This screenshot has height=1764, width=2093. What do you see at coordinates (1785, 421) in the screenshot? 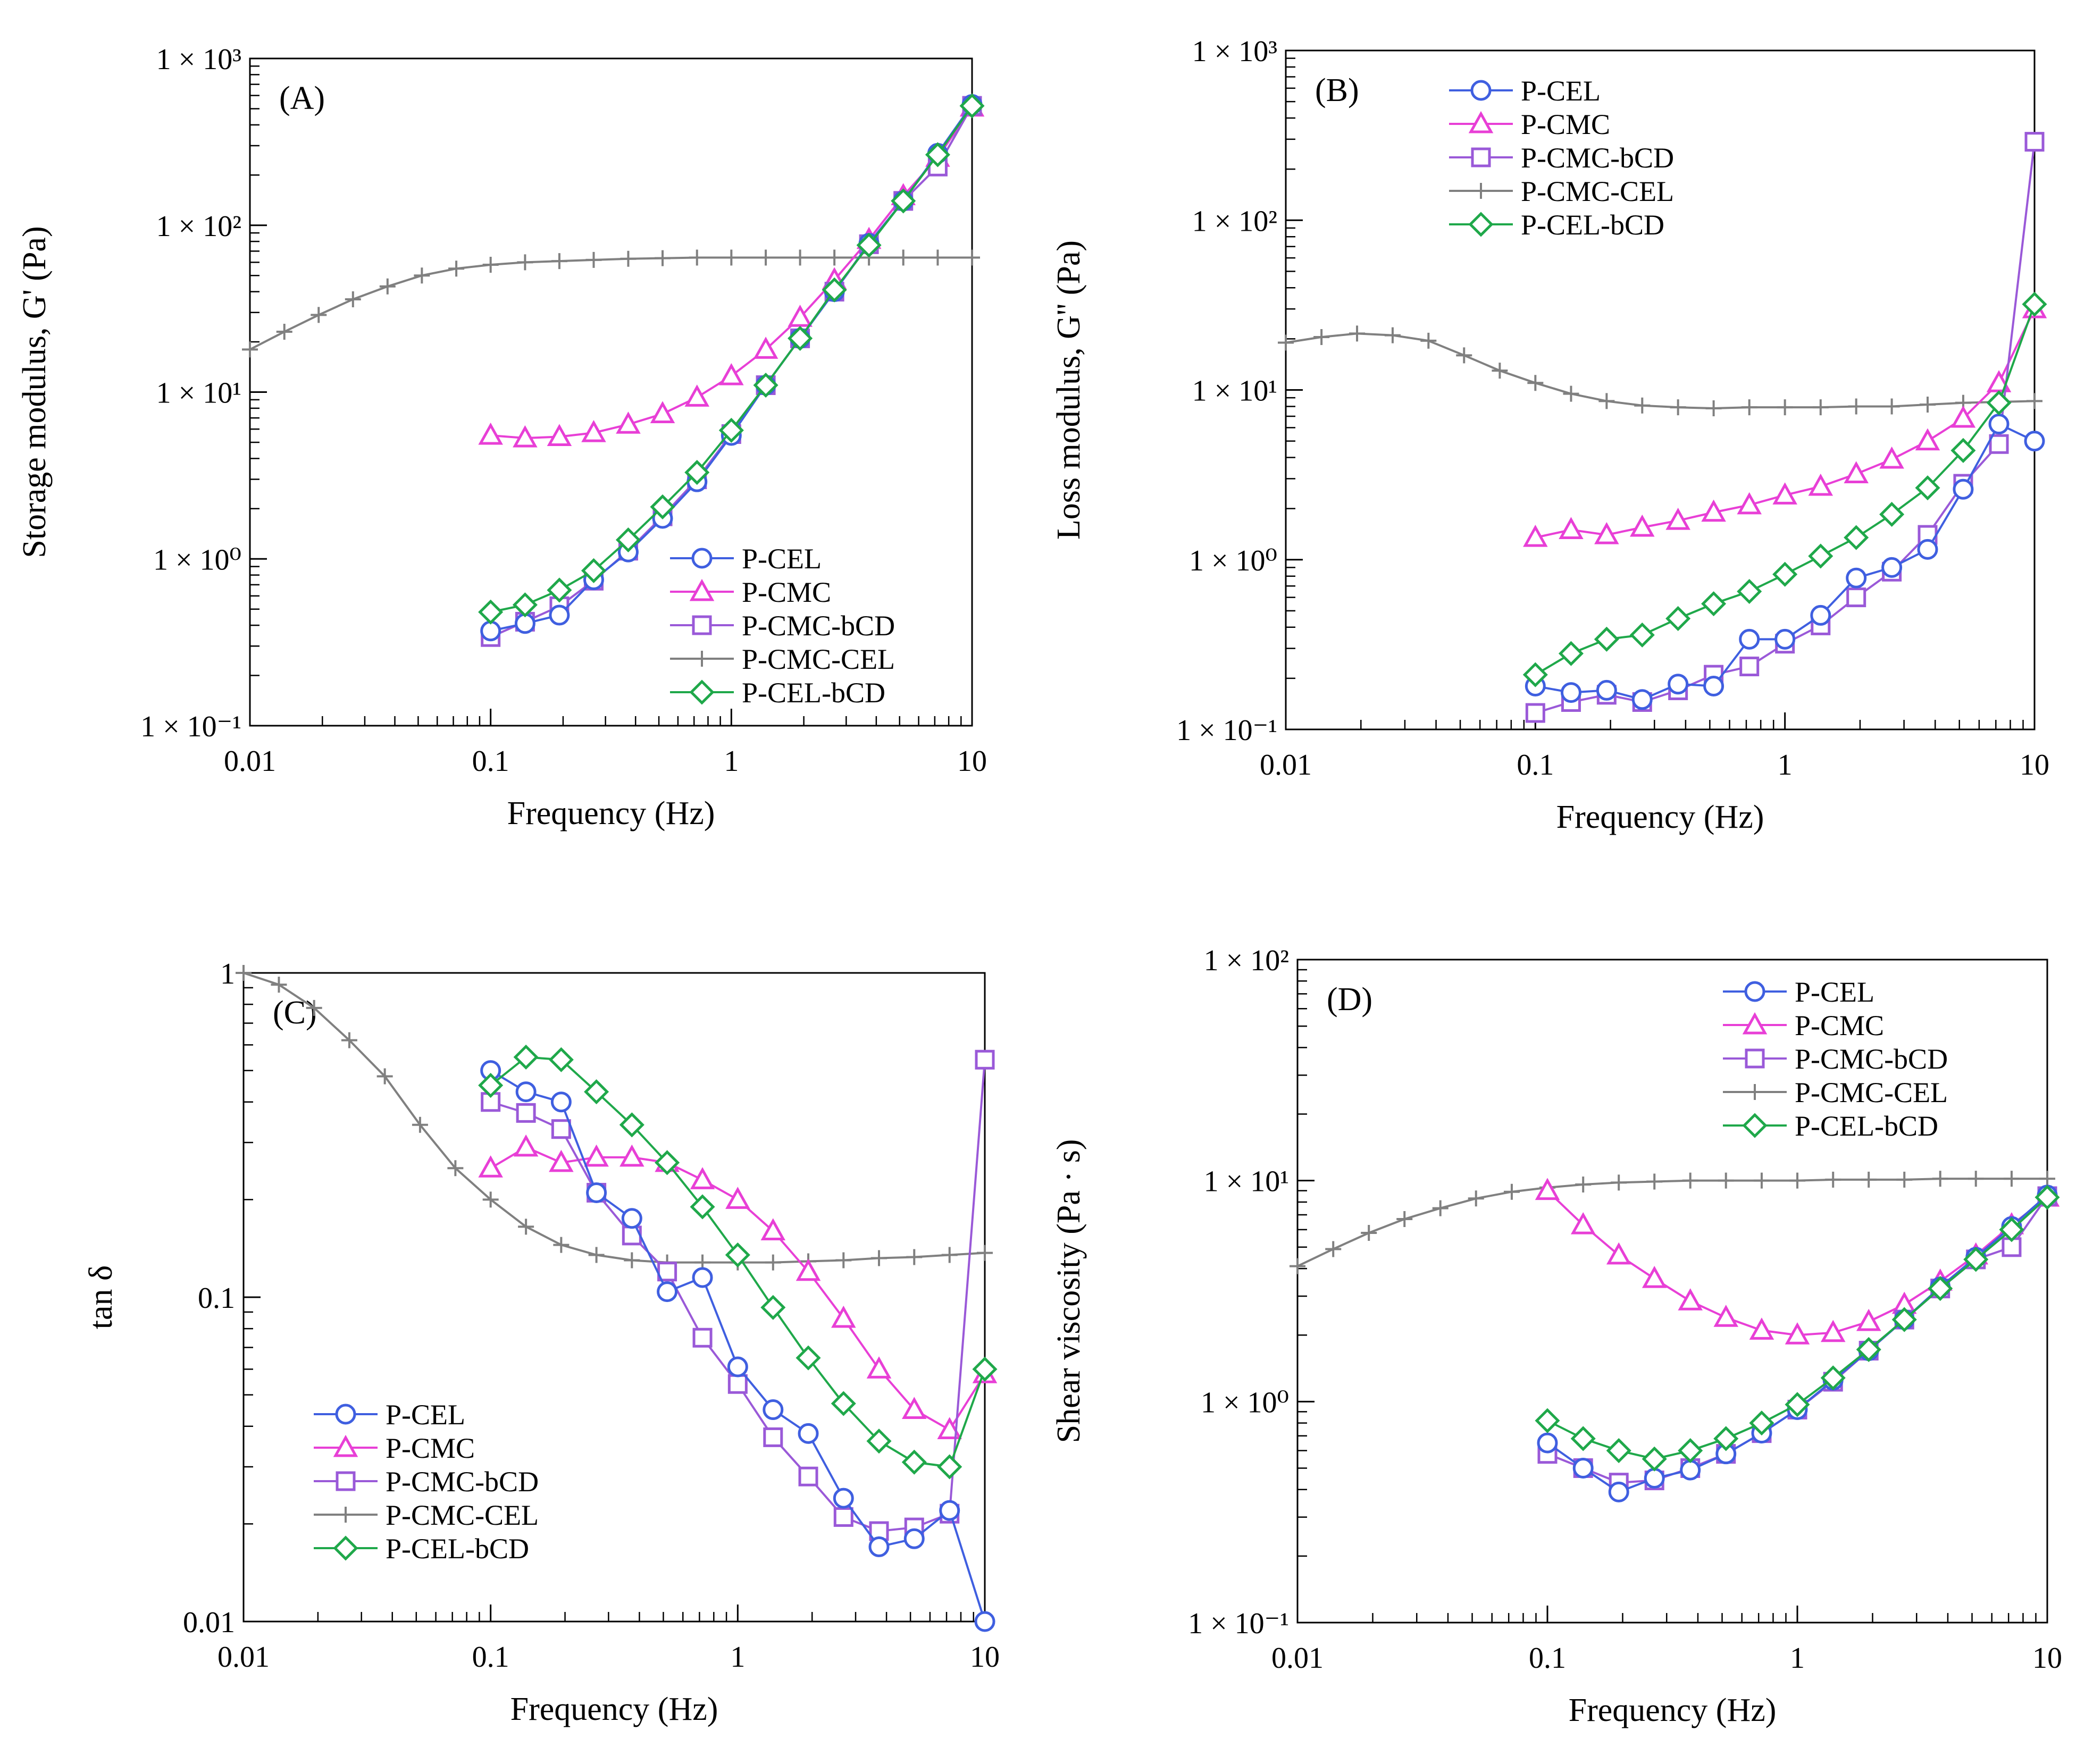
I see `series-p-cmc` at bounding box center [1785, 421].